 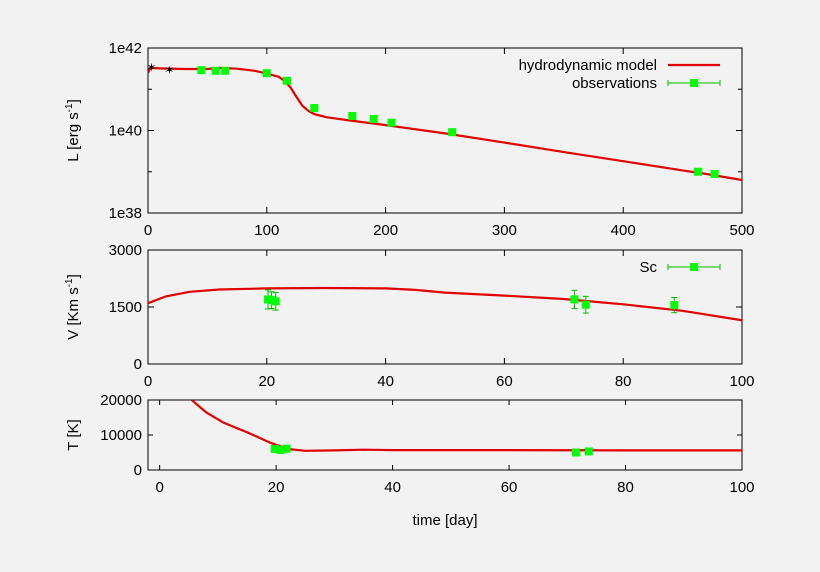 I want to click on y-tick-label: 1e40, so click(x=125, y=131).